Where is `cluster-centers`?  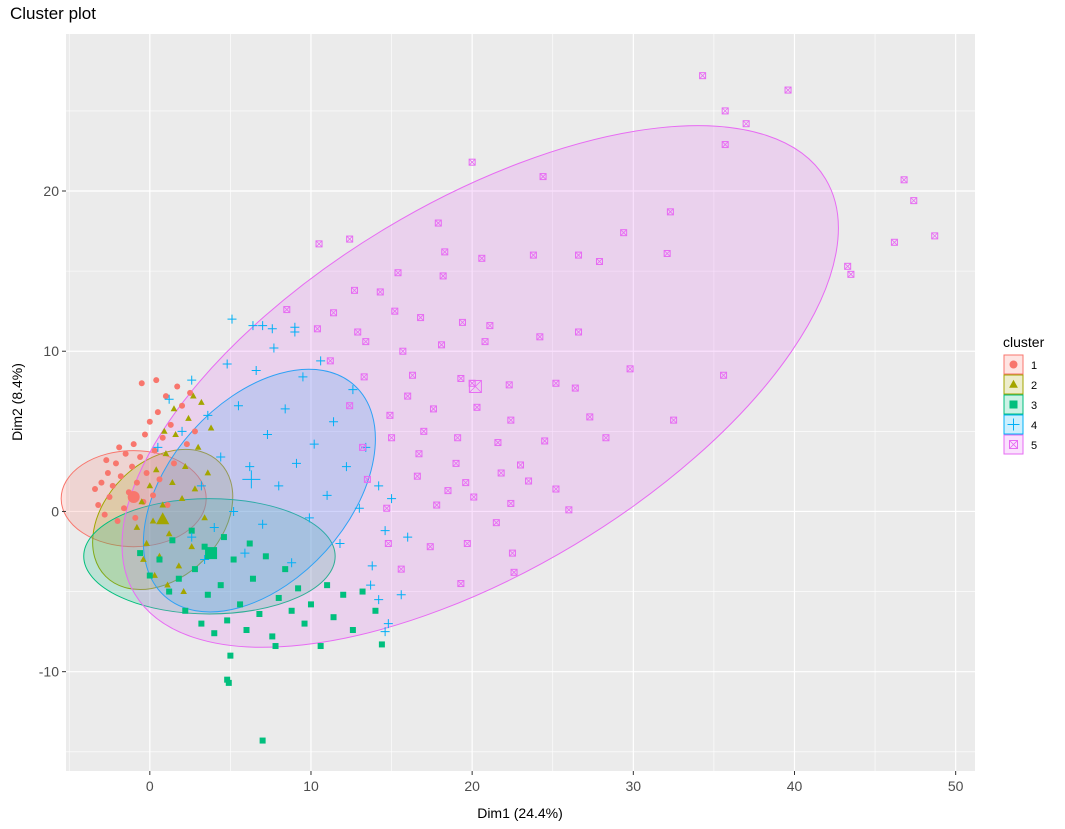
cluster-centers is located at coordinates (304, 469).